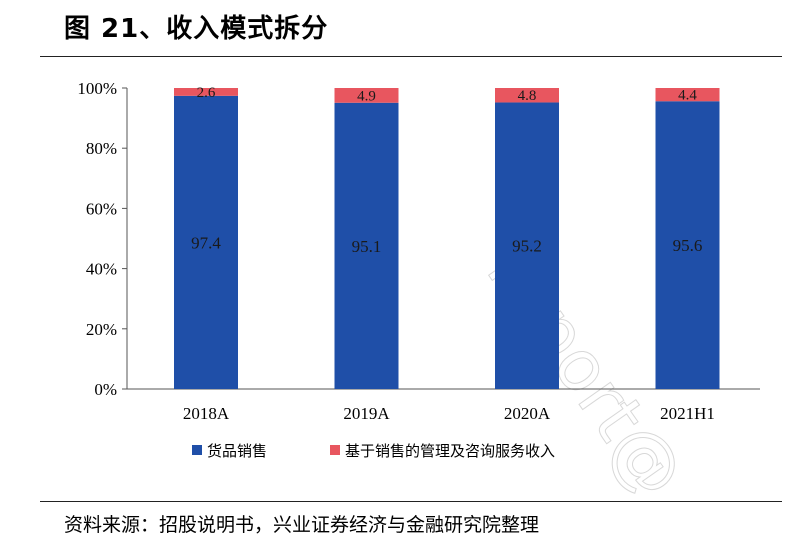 The width and height of the screenshot is (797, 556). I want to click on data-label: 95.6, so click(688, 245).